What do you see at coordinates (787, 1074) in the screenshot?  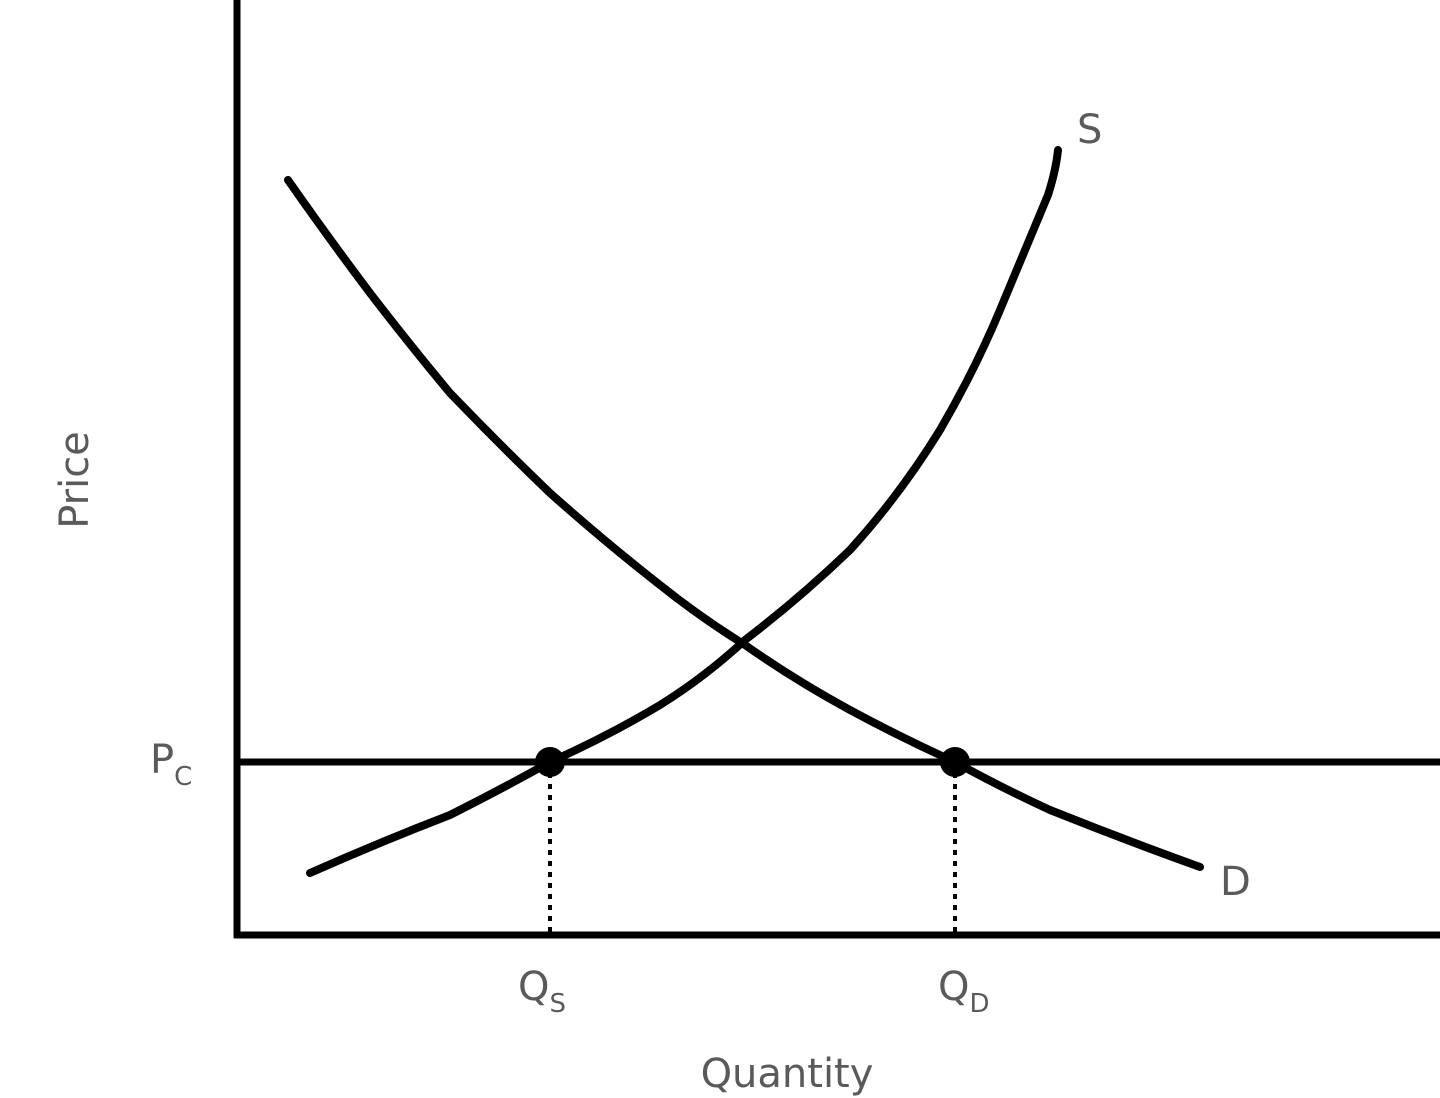 I see `x-axis-title: Quantity` at bounding box center [787, 1074].